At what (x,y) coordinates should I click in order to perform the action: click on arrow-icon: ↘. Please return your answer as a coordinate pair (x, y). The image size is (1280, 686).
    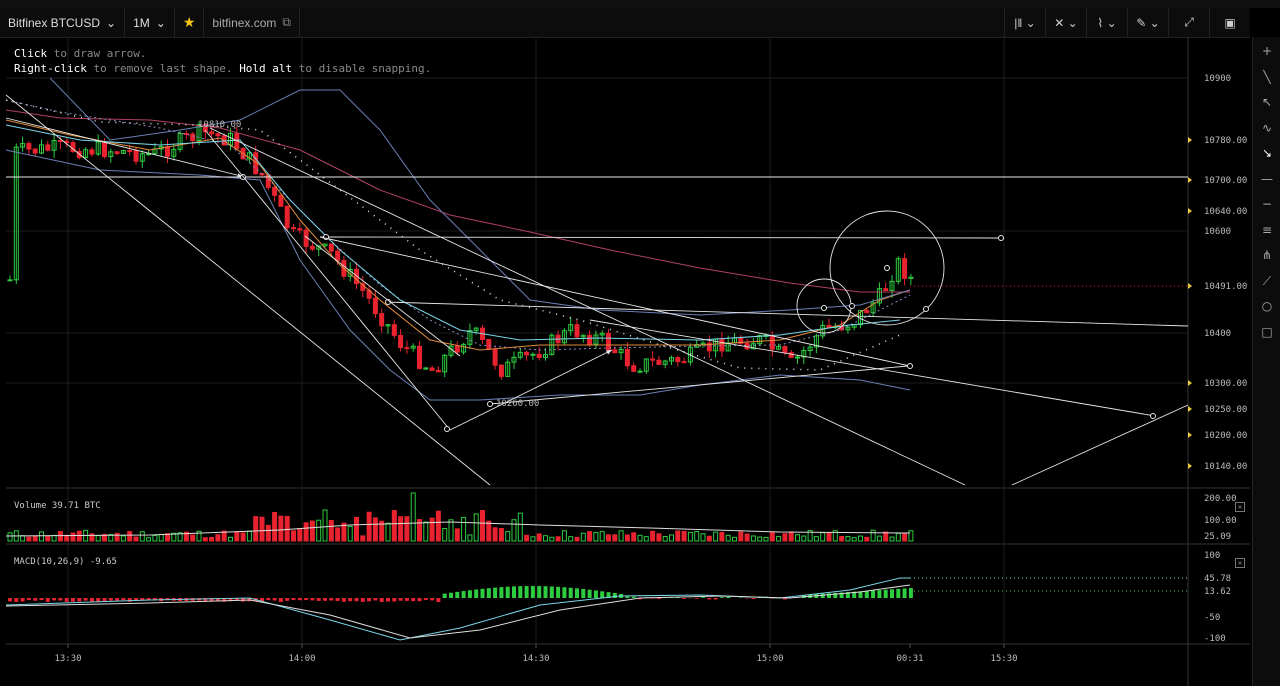
    Looking at the image, I should click on (1267, 153).